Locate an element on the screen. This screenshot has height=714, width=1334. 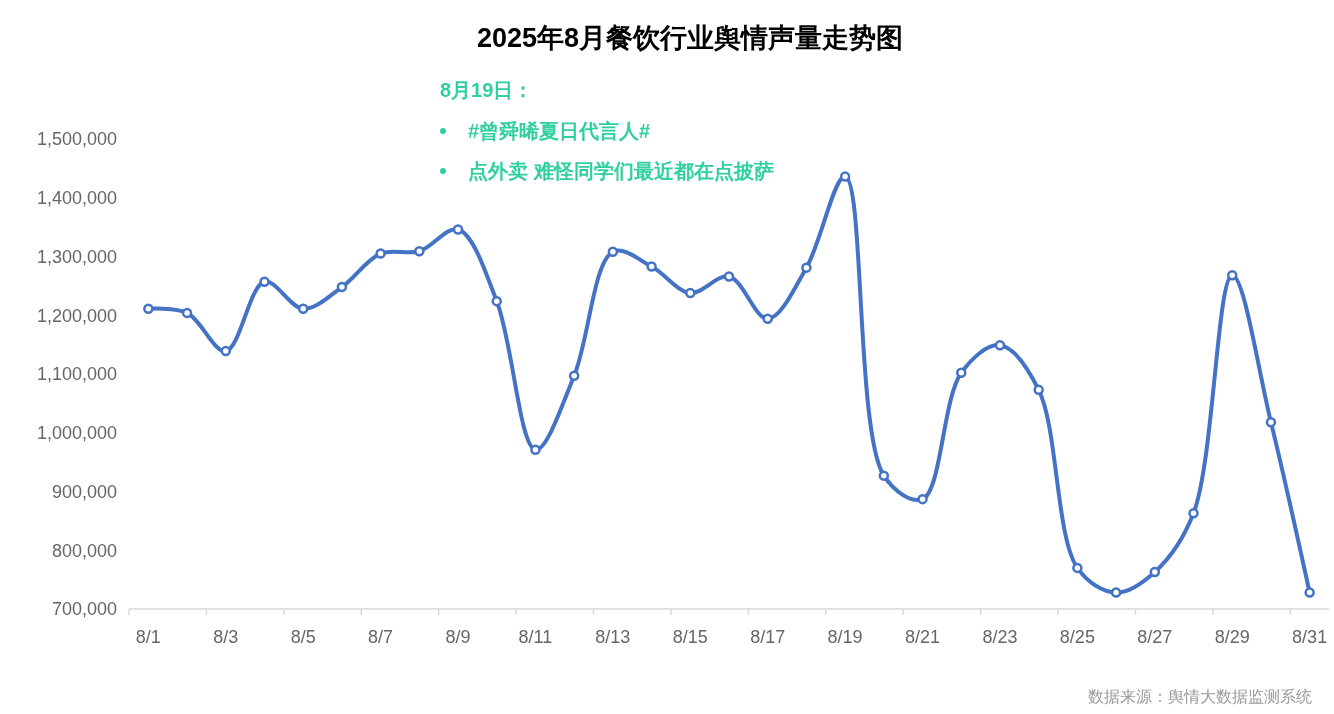
text: 8月19日： is located at coordinates (487, 90).